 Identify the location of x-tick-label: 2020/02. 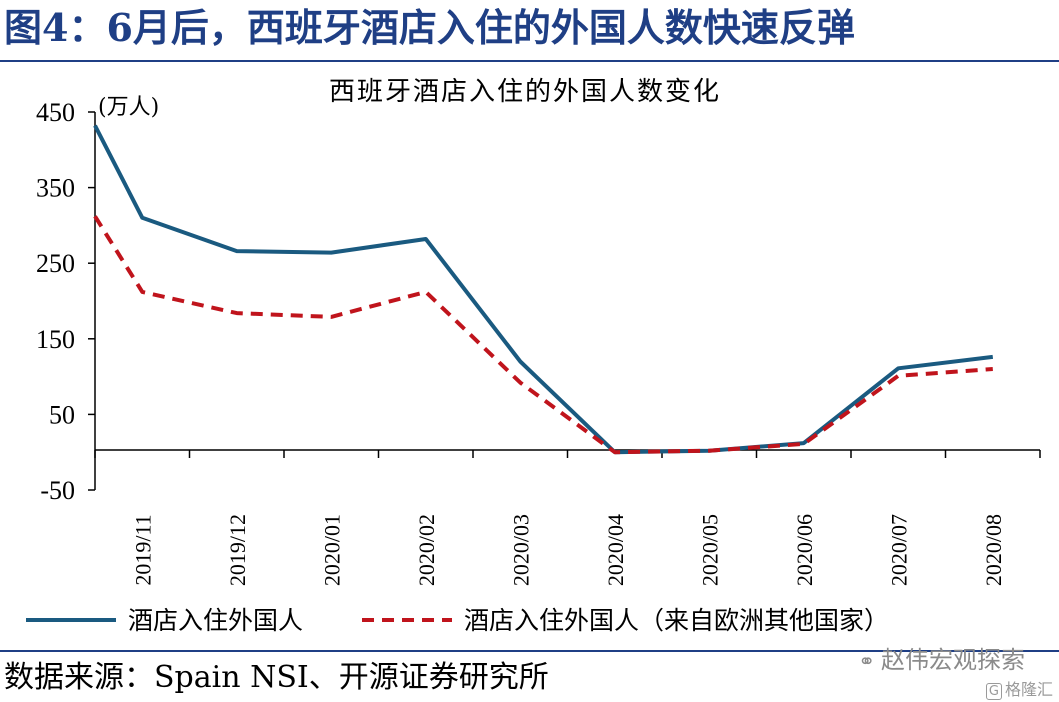
(426, 550).